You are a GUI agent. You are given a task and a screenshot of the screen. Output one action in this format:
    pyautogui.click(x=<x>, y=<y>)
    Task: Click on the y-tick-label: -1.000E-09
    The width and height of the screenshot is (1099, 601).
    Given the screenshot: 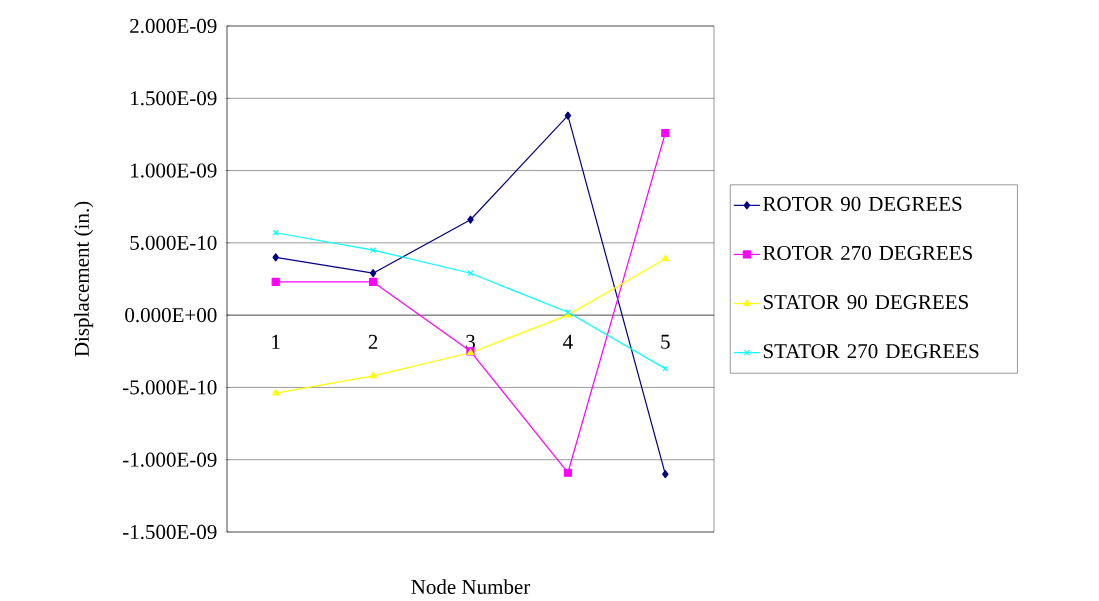 What is the action you would take?
    pyautogui.click(x=170, y=459)
    